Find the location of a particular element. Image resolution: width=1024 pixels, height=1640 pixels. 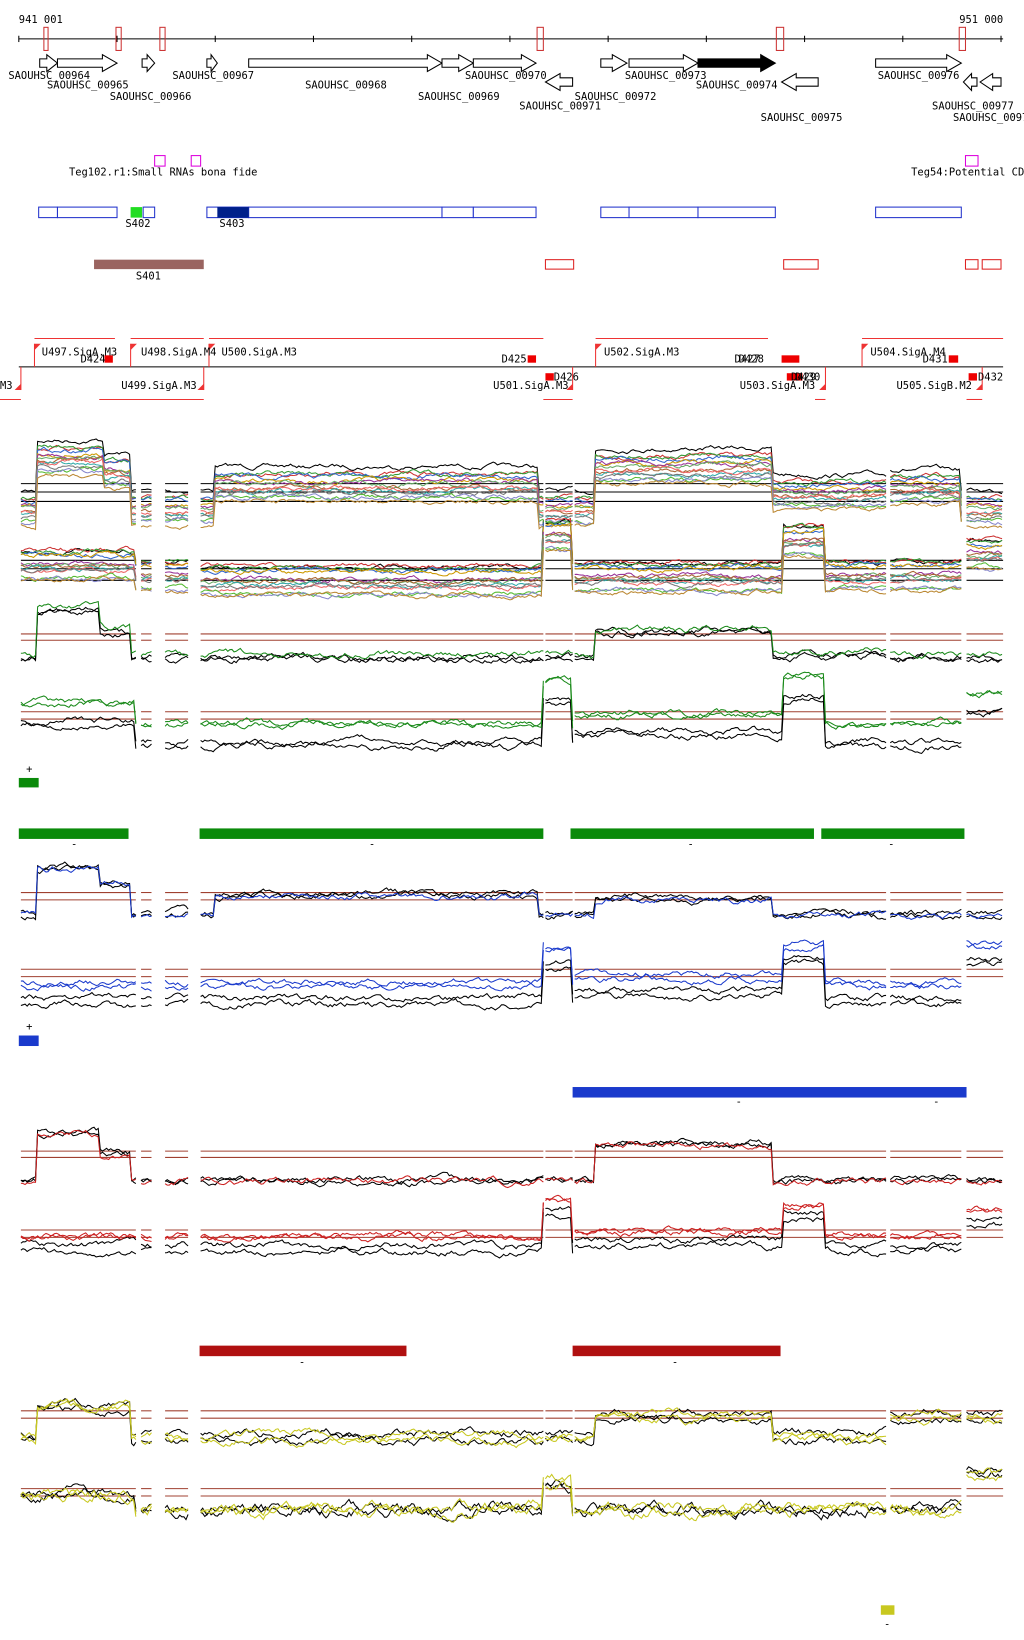

promoter-label: U501.SigA.M3 is located at coordinates (530, 386).